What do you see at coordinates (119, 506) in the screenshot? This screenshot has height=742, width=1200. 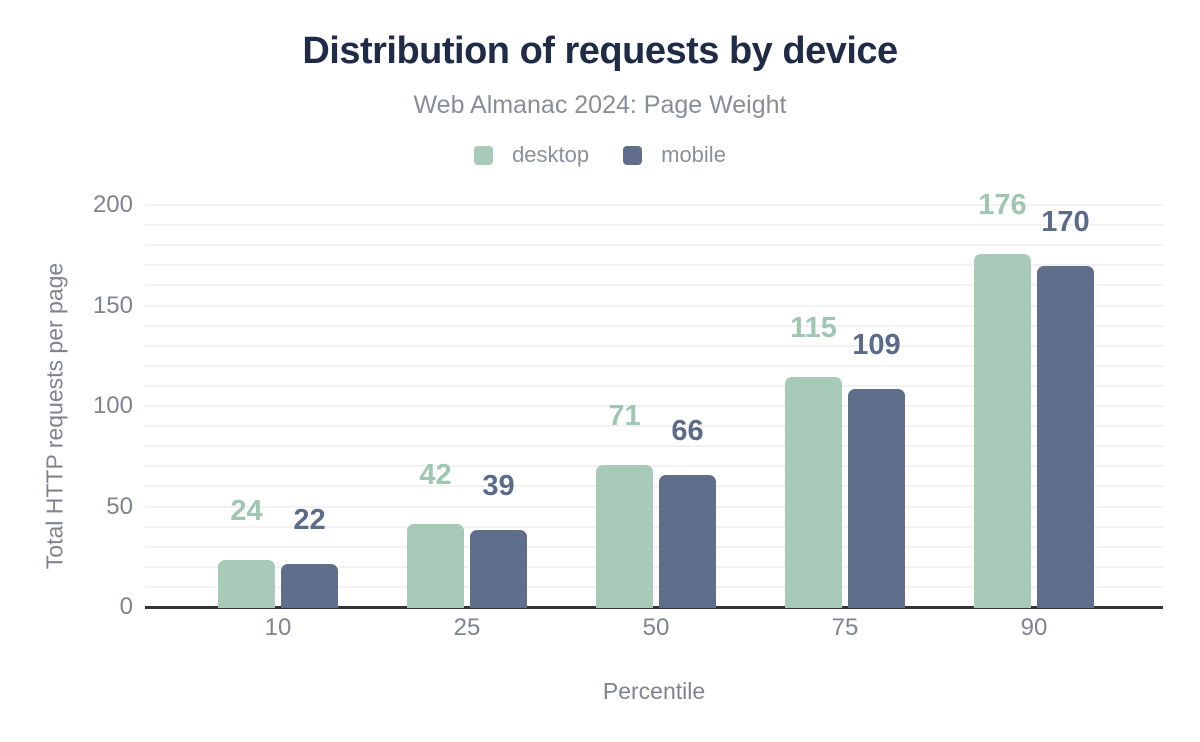 I see `y-tick-label-50: 50` at bounding box center [119, 506].